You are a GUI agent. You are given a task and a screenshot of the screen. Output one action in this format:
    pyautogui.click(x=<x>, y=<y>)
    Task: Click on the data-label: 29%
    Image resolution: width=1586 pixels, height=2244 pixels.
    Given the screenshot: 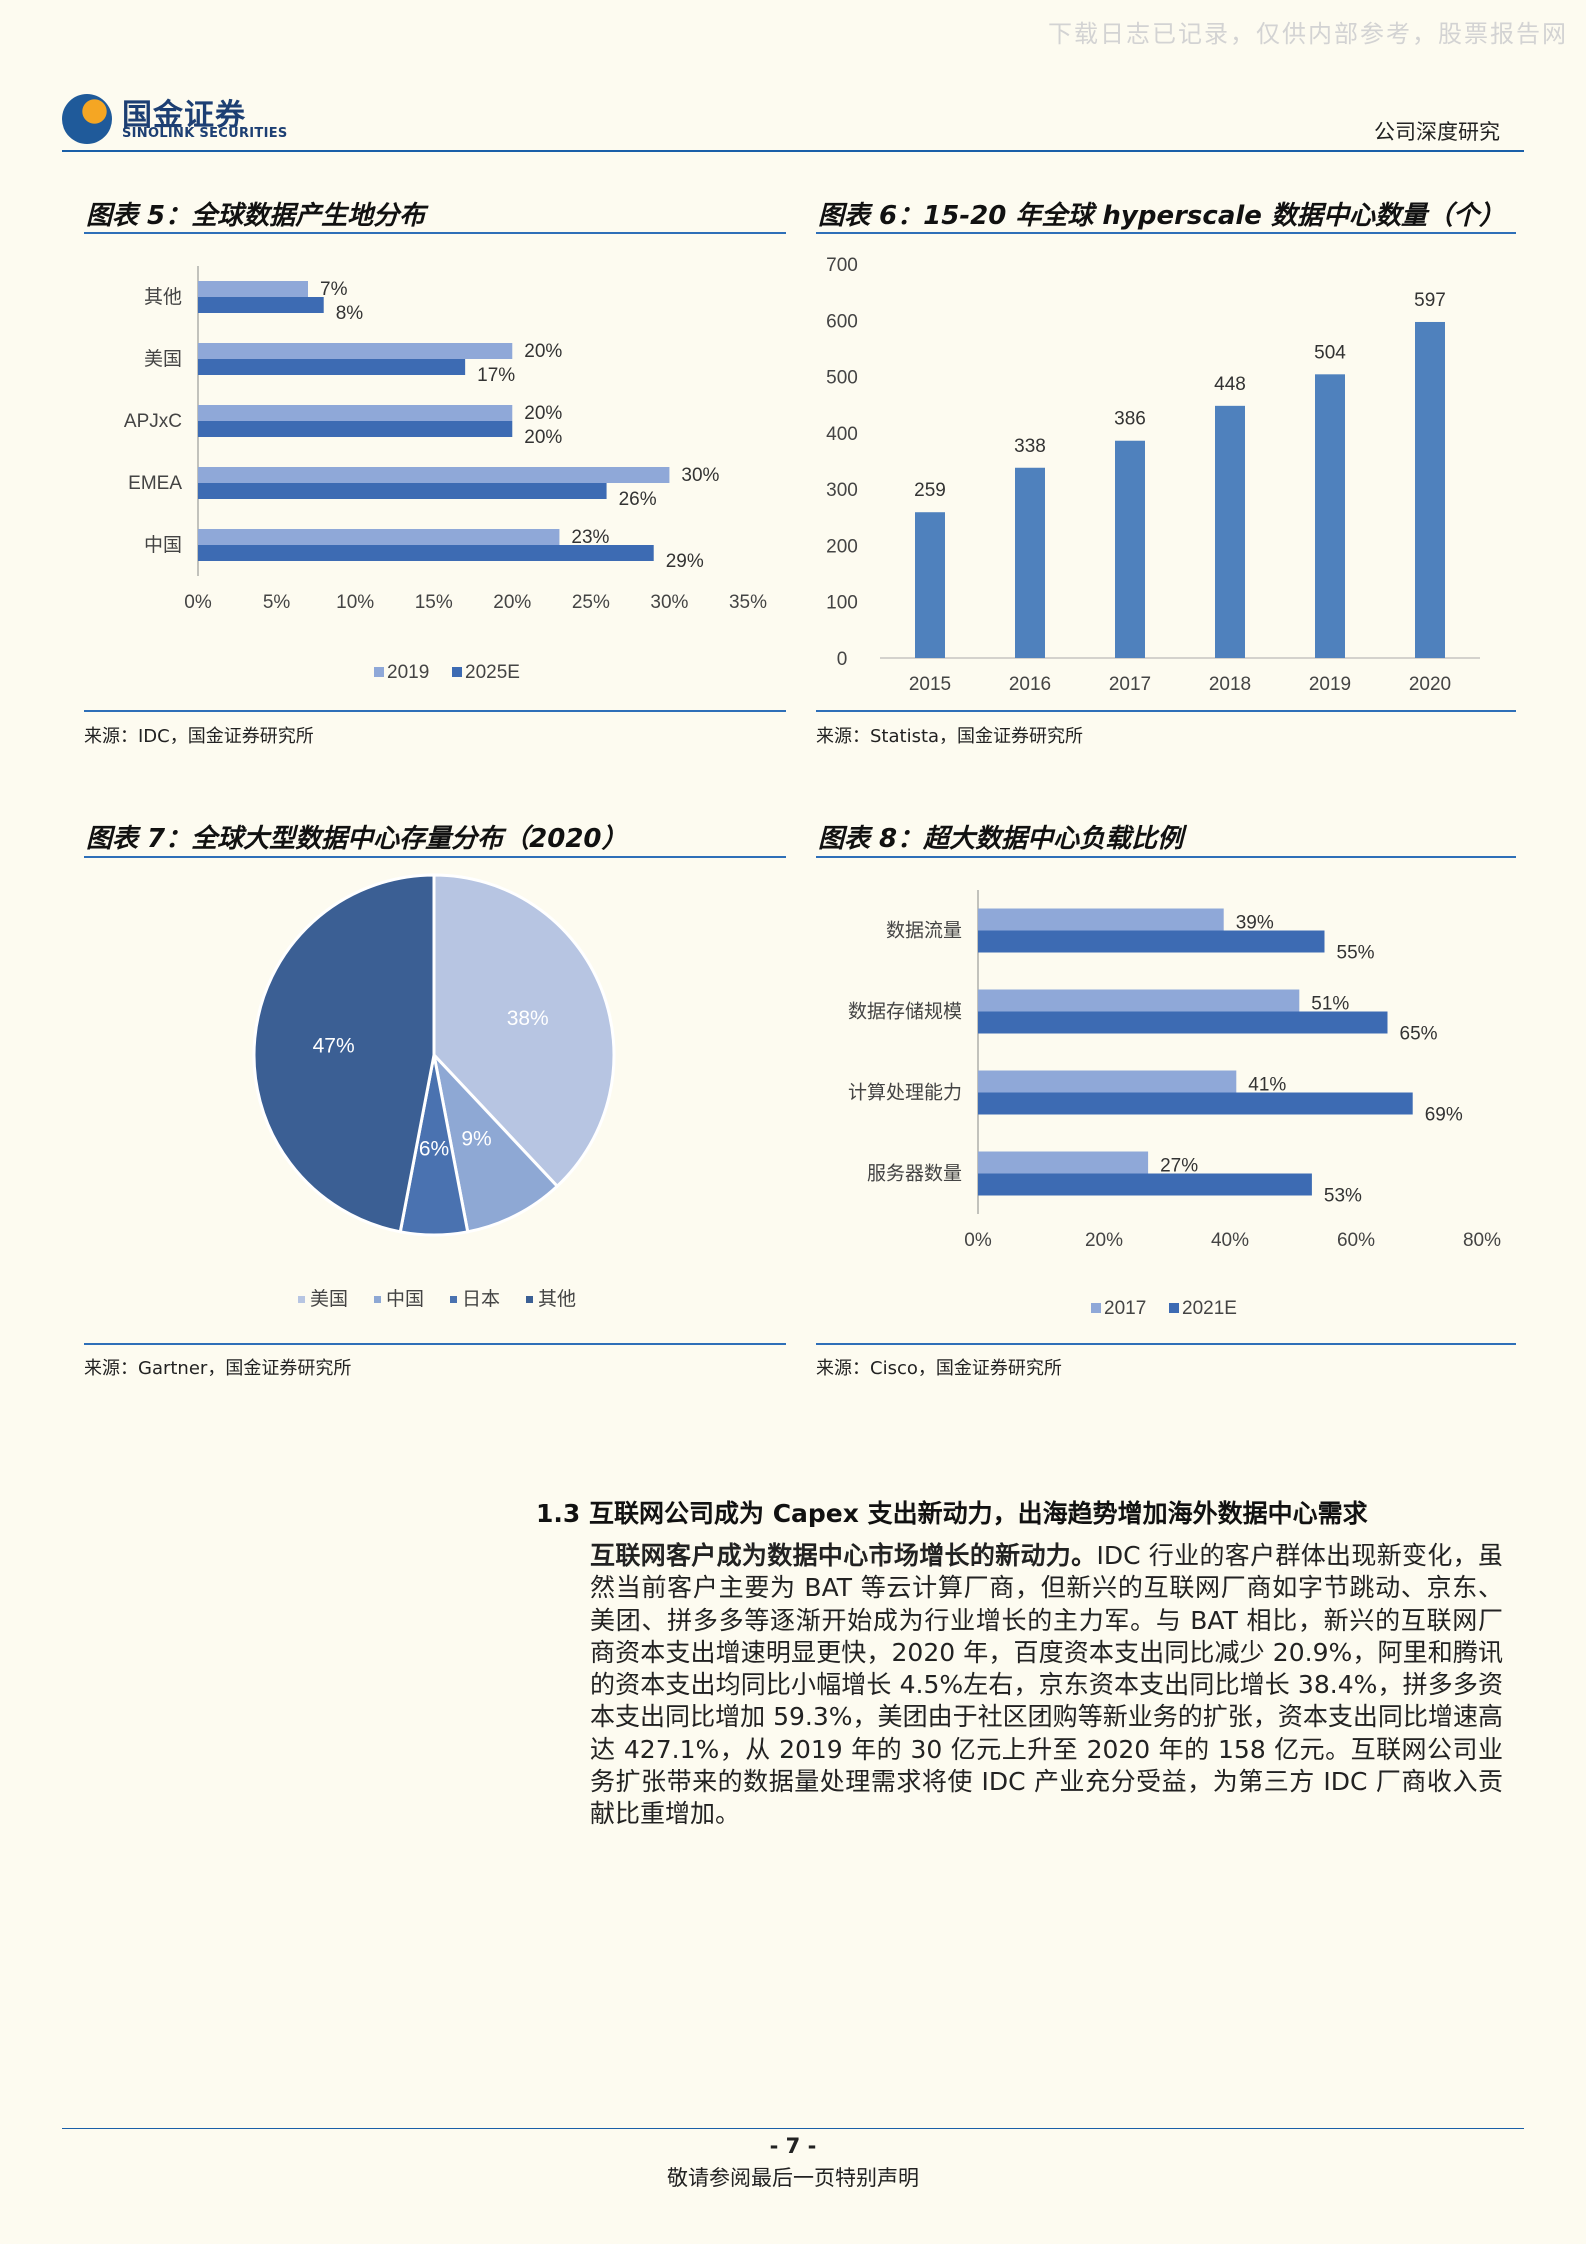 What is the action you would take?
    pyautogui.click(x=685, y=561)
    